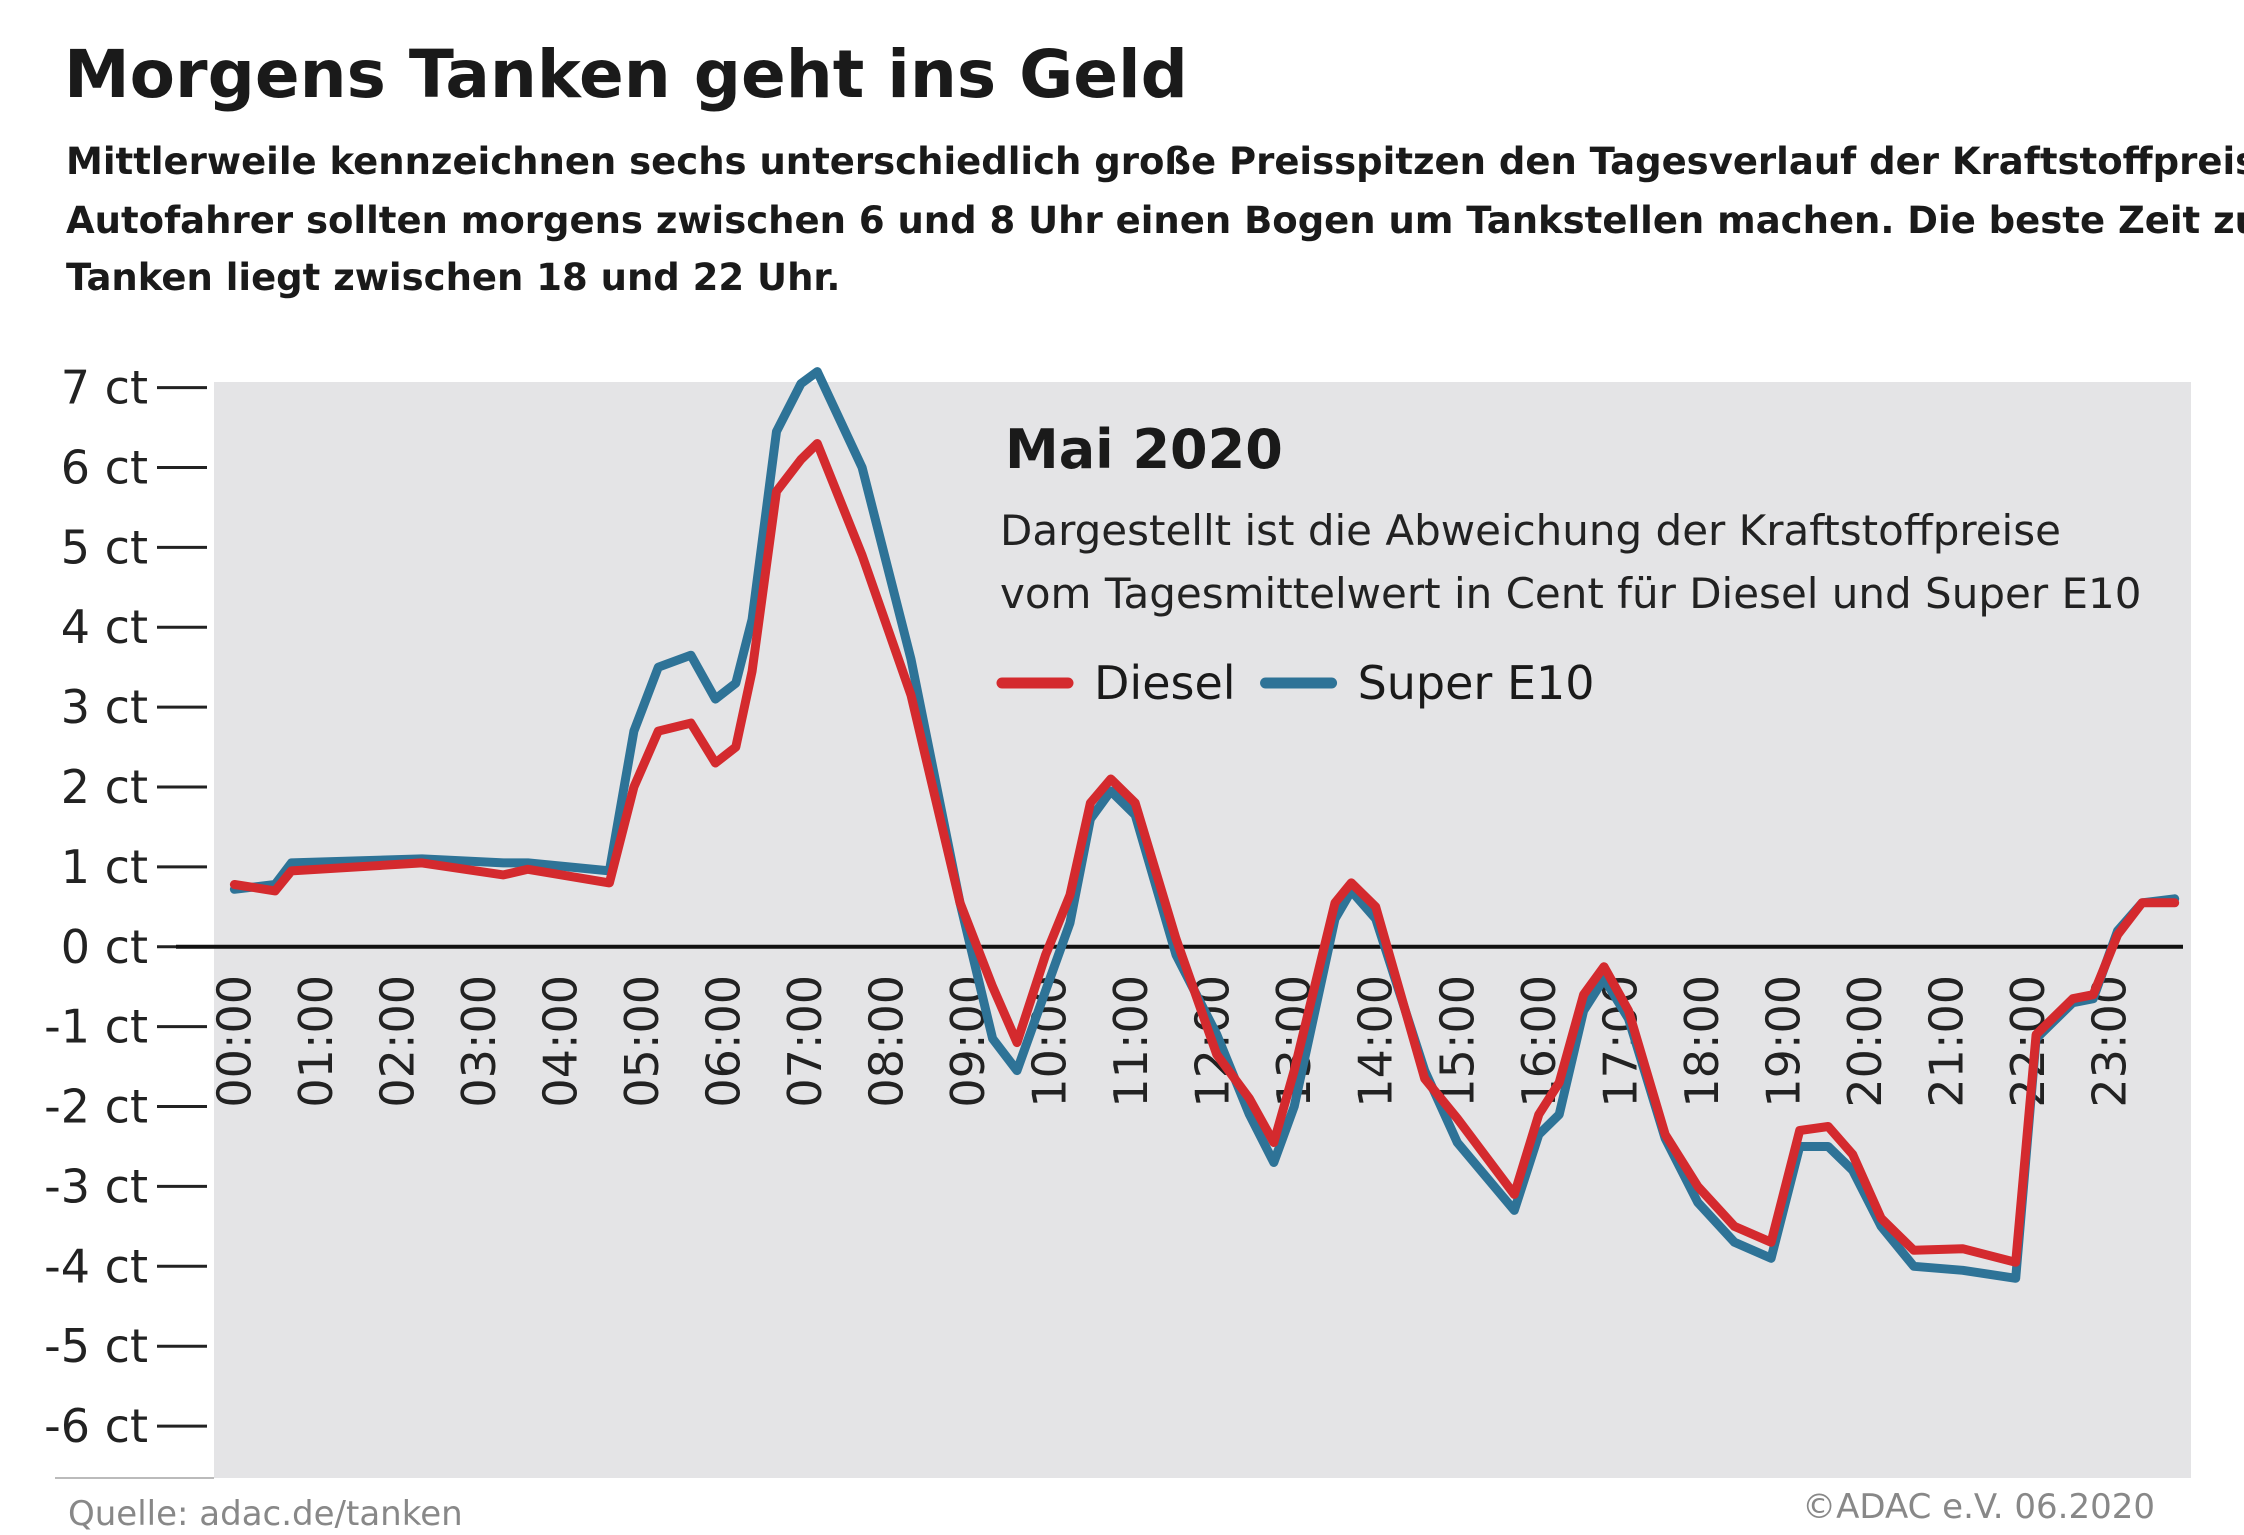  What do you see at coordinates (1131, 1041) in the screenshot?
I see `x-tick-label: 11:00` at bounding box center [1131, 1041].